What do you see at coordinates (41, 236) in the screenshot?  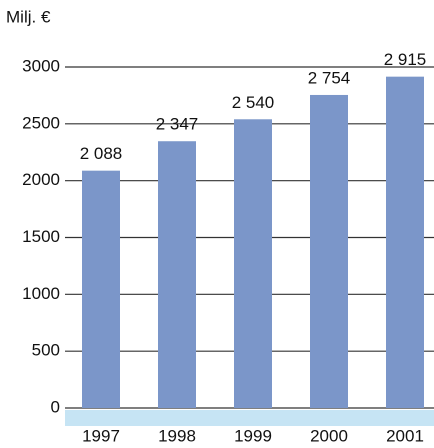 I see `y-tick-label: 1500` at bounding box center [41, 236].